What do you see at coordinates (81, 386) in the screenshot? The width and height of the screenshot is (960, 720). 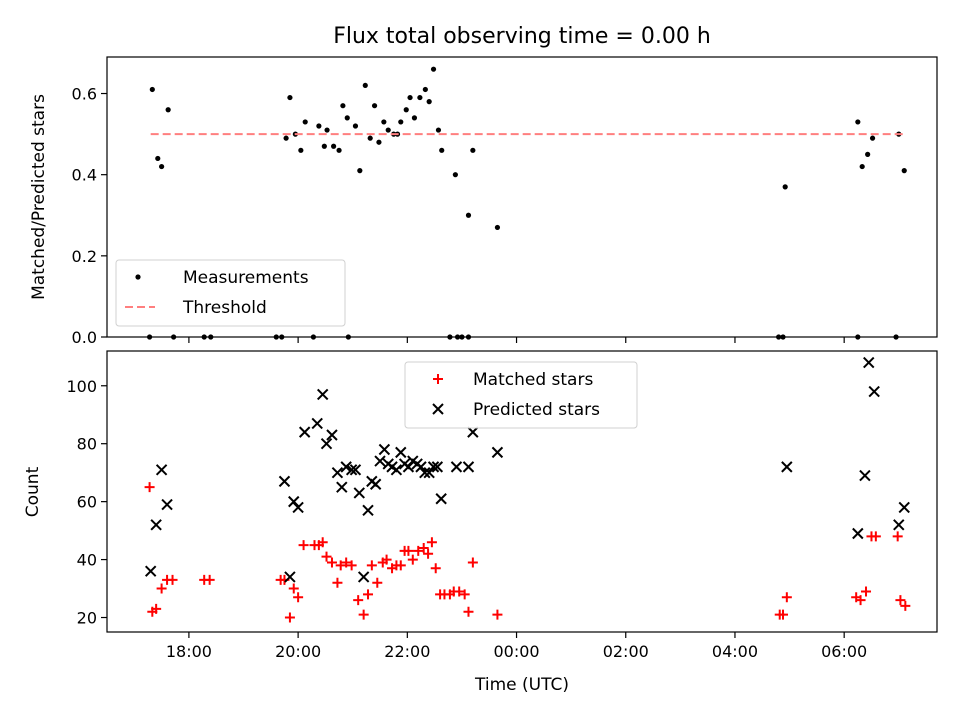 I see `ytick-label: 100` at bounding box center [81, 386].